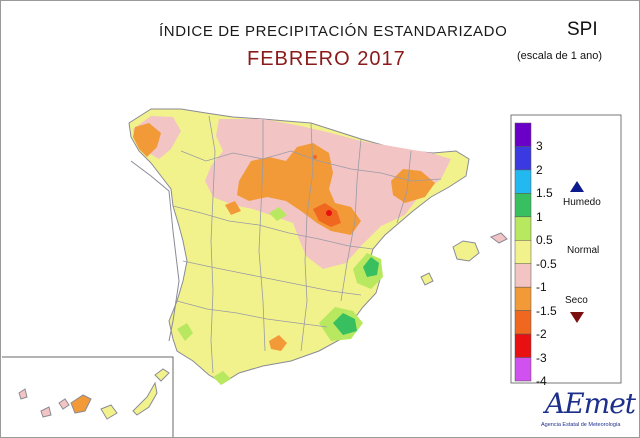  I want to click on menorca, so click(498, 238).